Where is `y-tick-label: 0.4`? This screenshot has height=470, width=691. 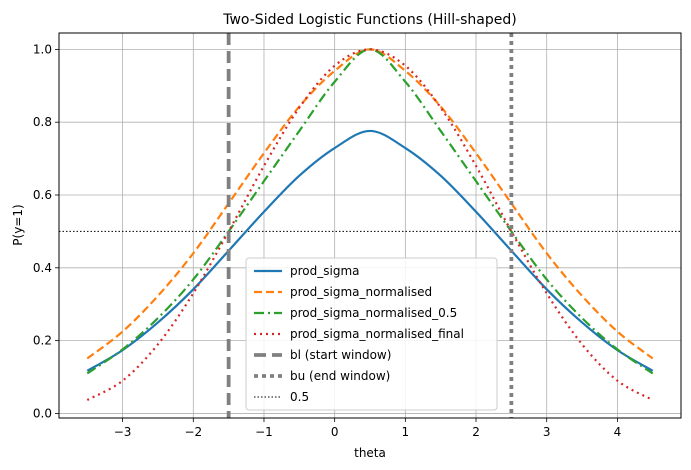
y-tick-label: 0.4 is located at coordinates (42, 268).